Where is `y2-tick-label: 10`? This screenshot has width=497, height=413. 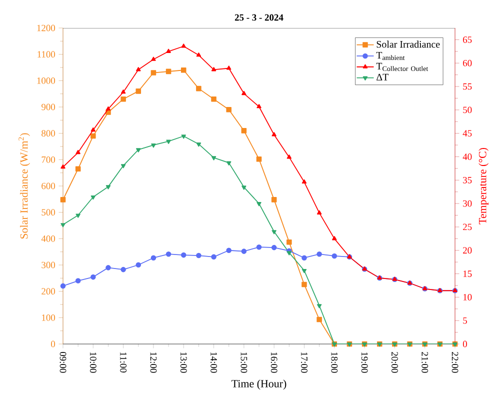 y2-tick-label: 10 is located at coordinates (467, 297).